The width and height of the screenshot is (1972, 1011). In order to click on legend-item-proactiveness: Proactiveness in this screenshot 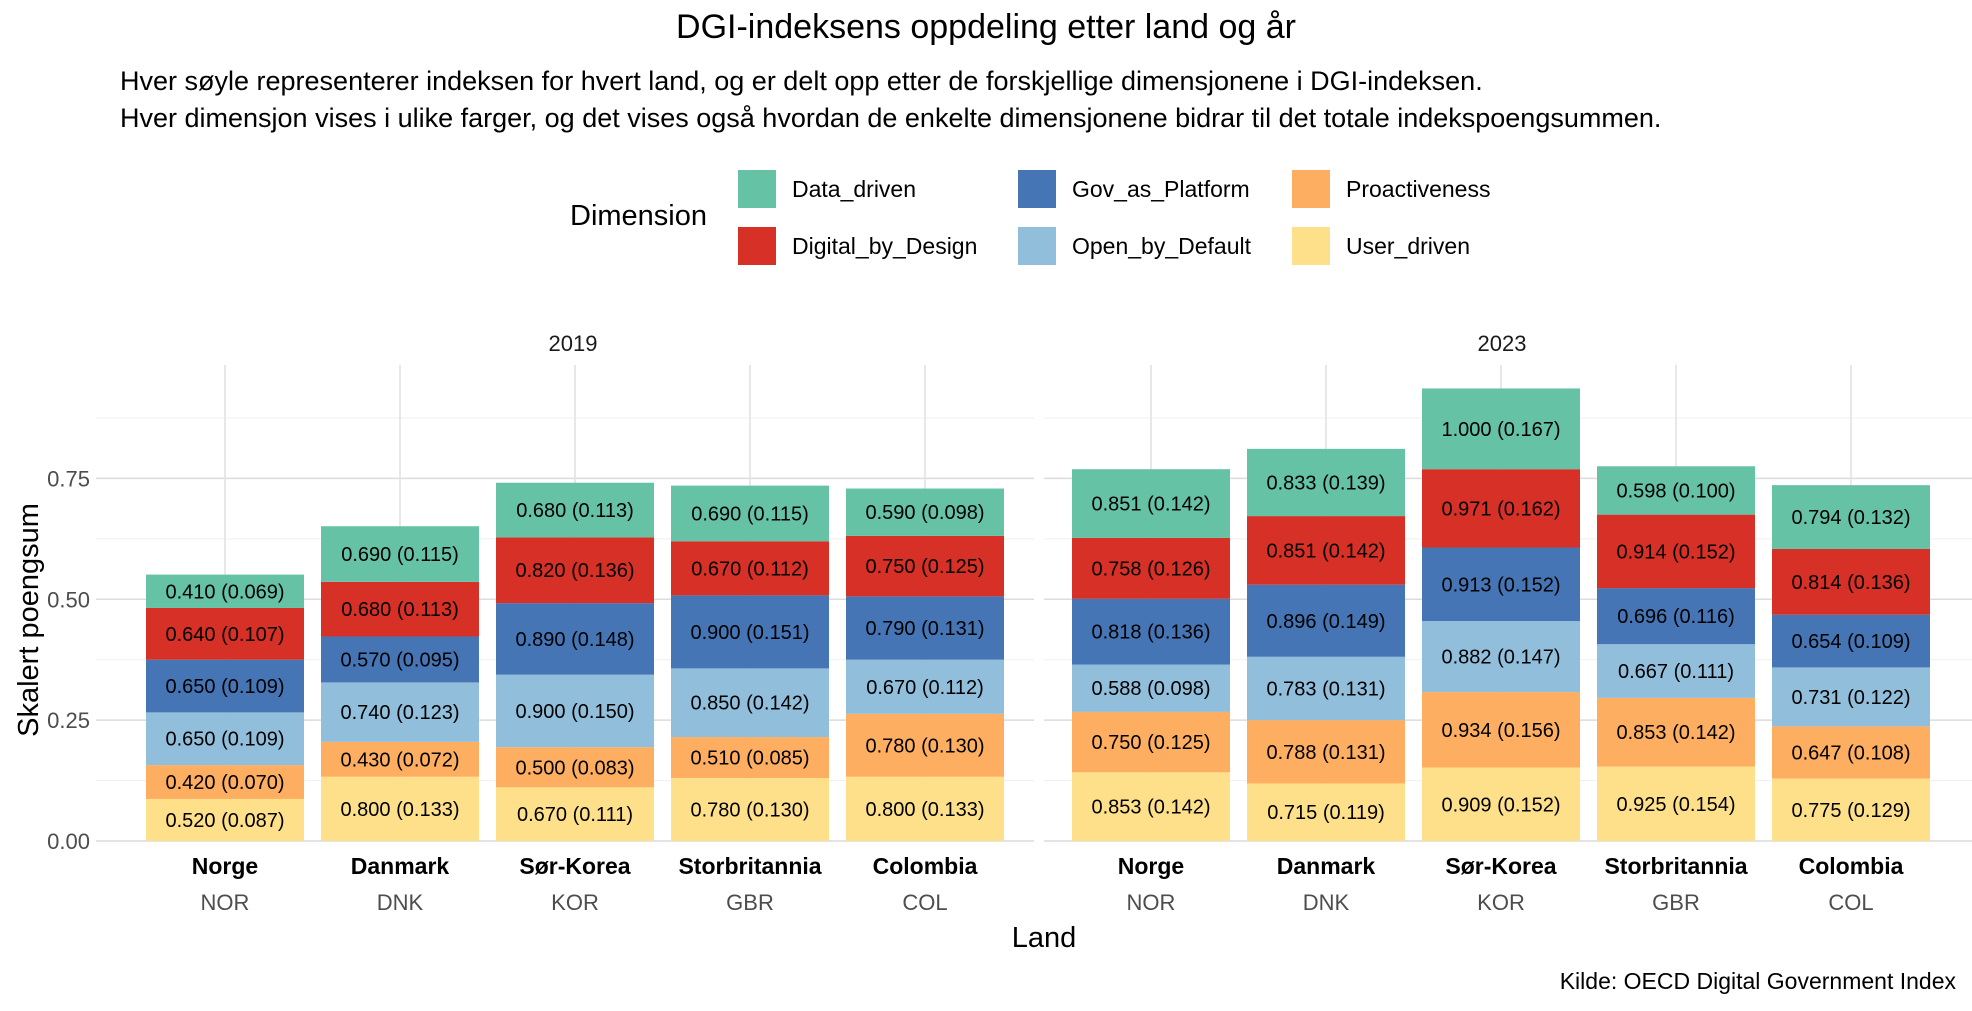, I will do `click(1391, 189)`.